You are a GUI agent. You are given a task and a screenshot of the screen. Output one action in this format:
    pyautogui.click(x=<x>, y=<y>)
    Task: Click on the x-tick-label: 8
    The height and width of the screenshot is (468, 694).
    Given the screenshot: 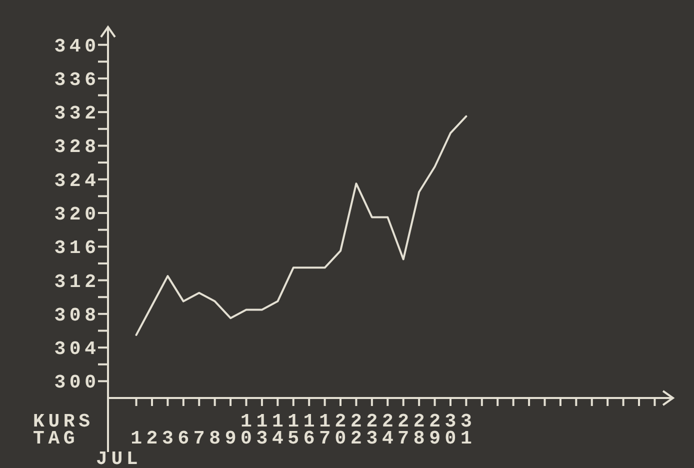 What is the action you would take?
    pyautogui.click(x=215, y=439)
    